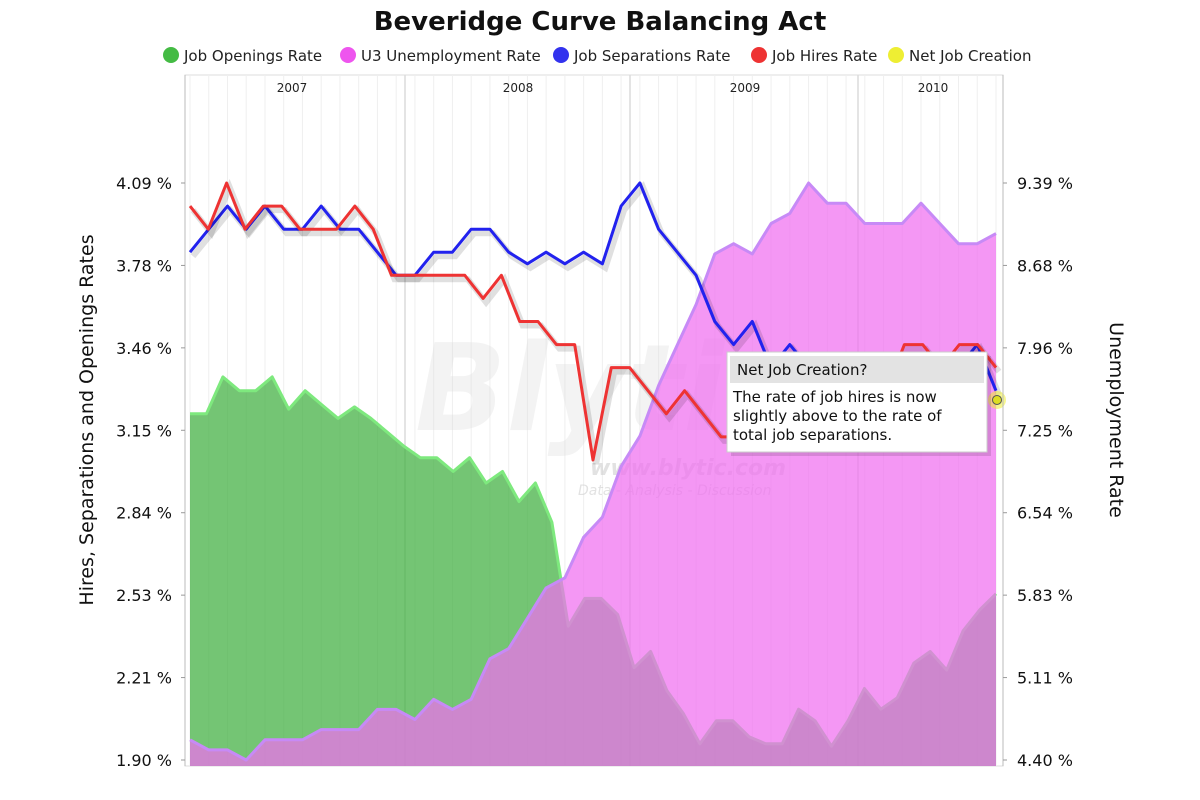 The image size is (1200, 800). Describe the element at coordinates (1045, 183) in the screenshot. I see `y-right-tick-label: 9.39 %` at that location.